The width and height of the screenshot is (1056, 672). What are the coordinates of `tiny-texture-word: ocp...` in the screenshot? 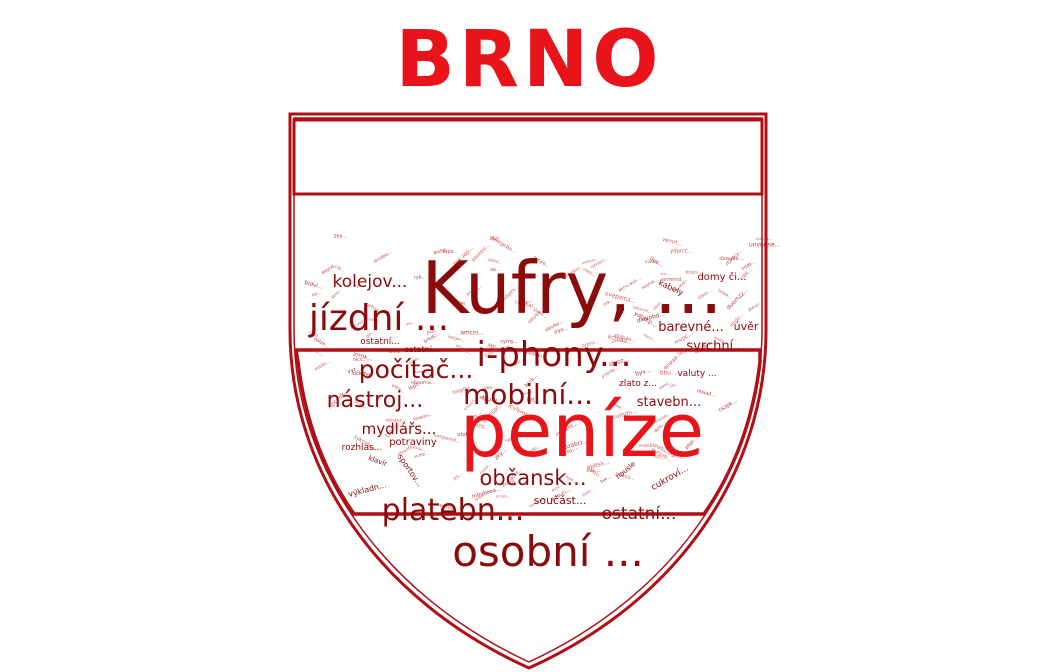 It's located at (608, 302).